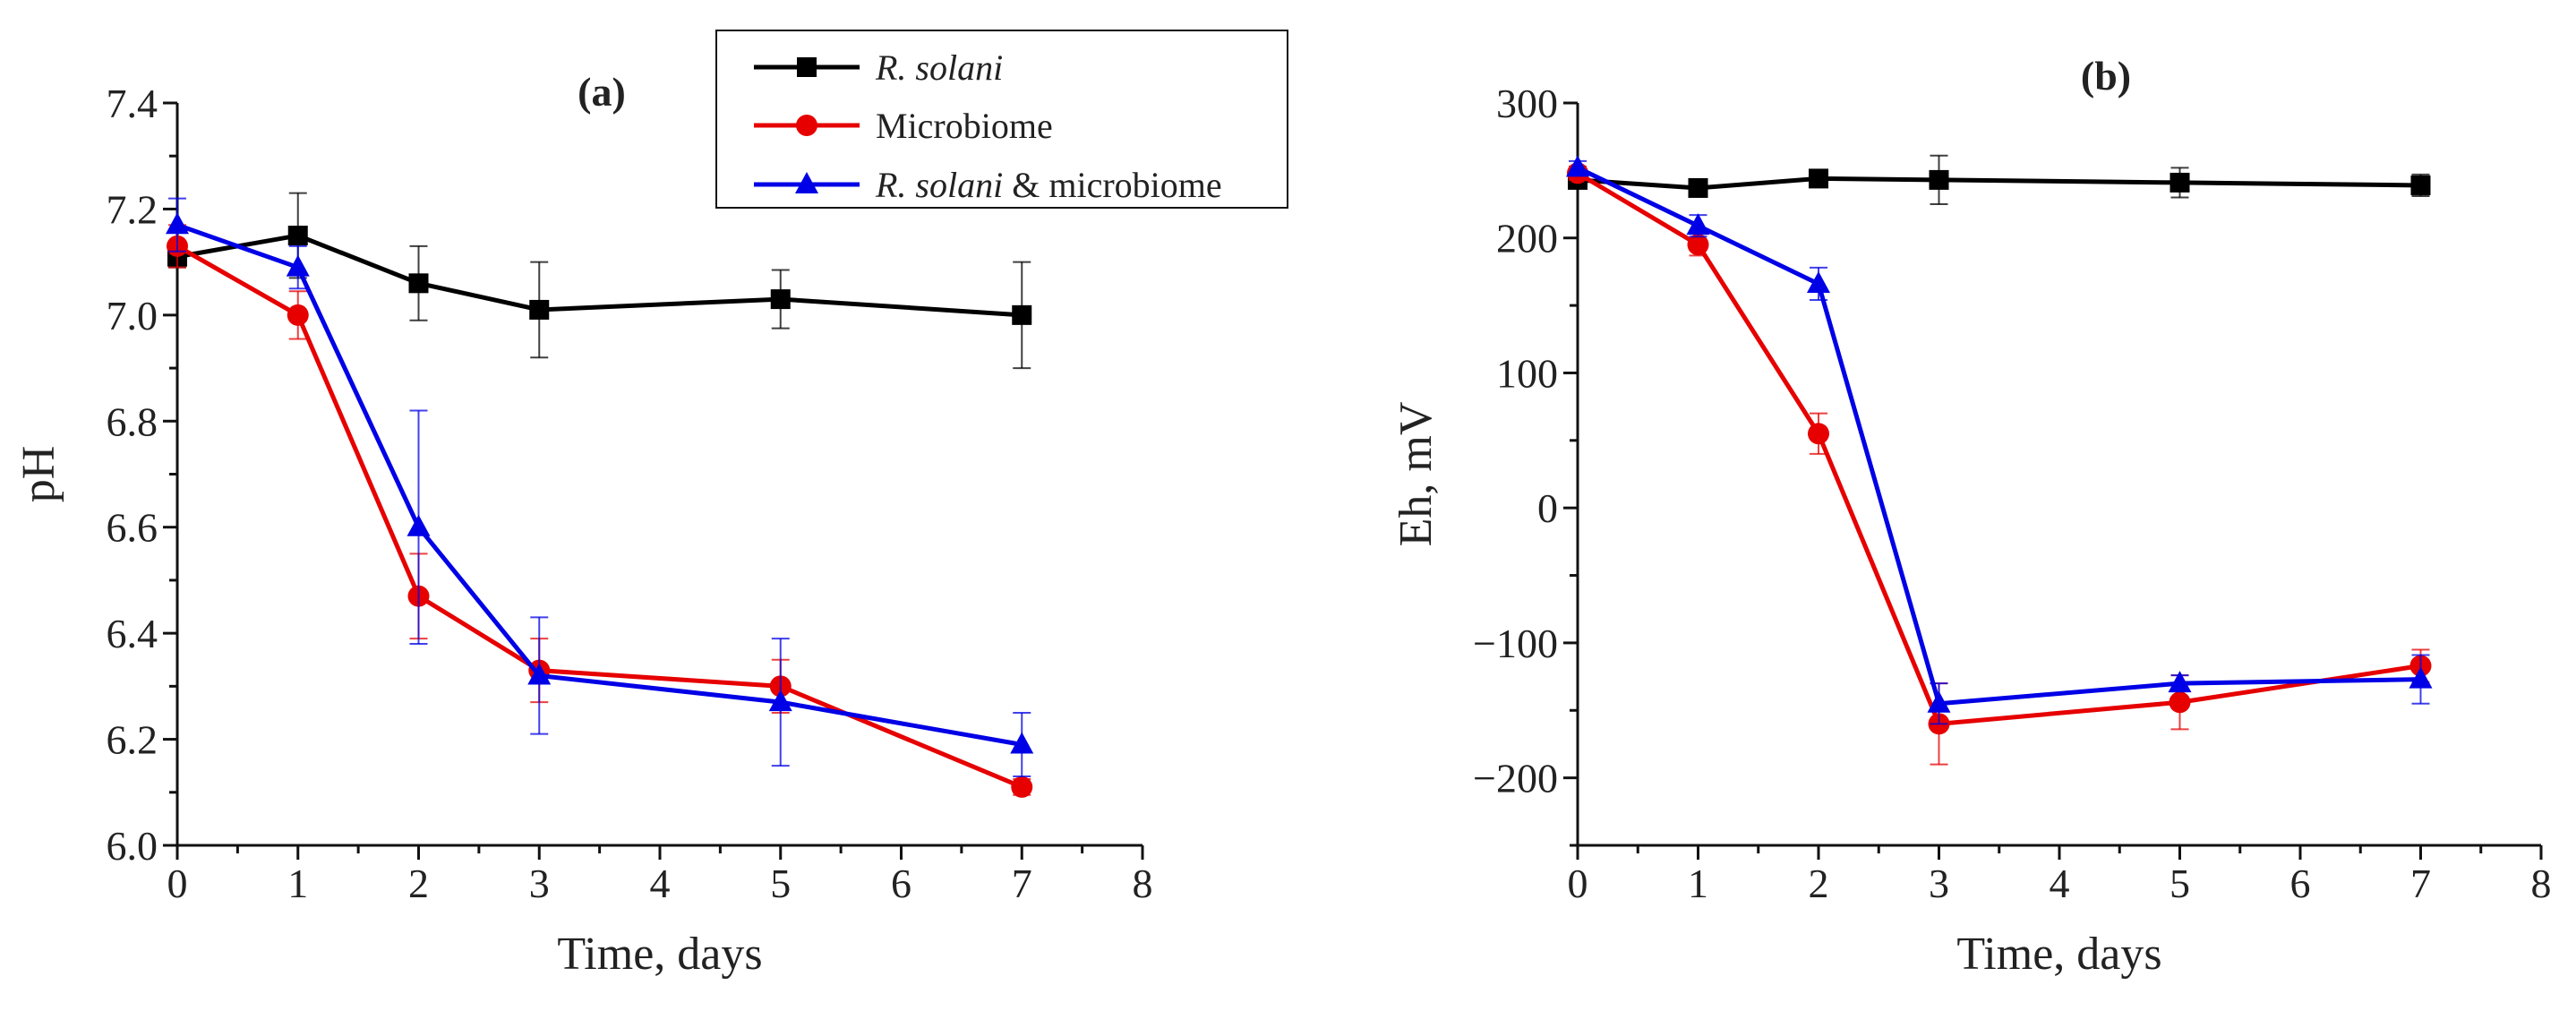 The width and height of the screenshot is (2576, 1011). I want to click on y-axis-title: Eh, mV, so click(1416, 474).